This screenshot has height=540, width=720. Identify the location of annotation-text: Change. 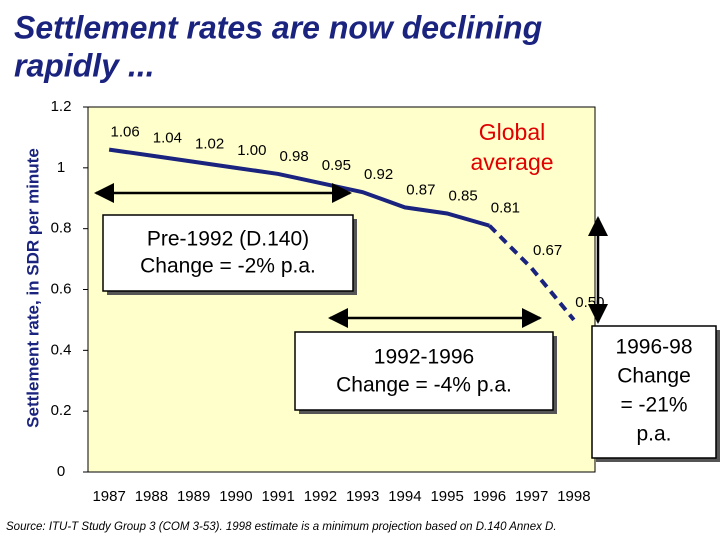
(654, 376).